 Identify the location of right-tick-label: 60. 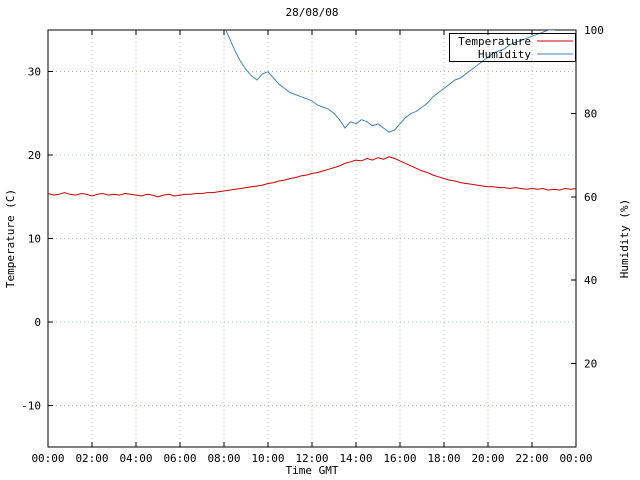
(590, 197).